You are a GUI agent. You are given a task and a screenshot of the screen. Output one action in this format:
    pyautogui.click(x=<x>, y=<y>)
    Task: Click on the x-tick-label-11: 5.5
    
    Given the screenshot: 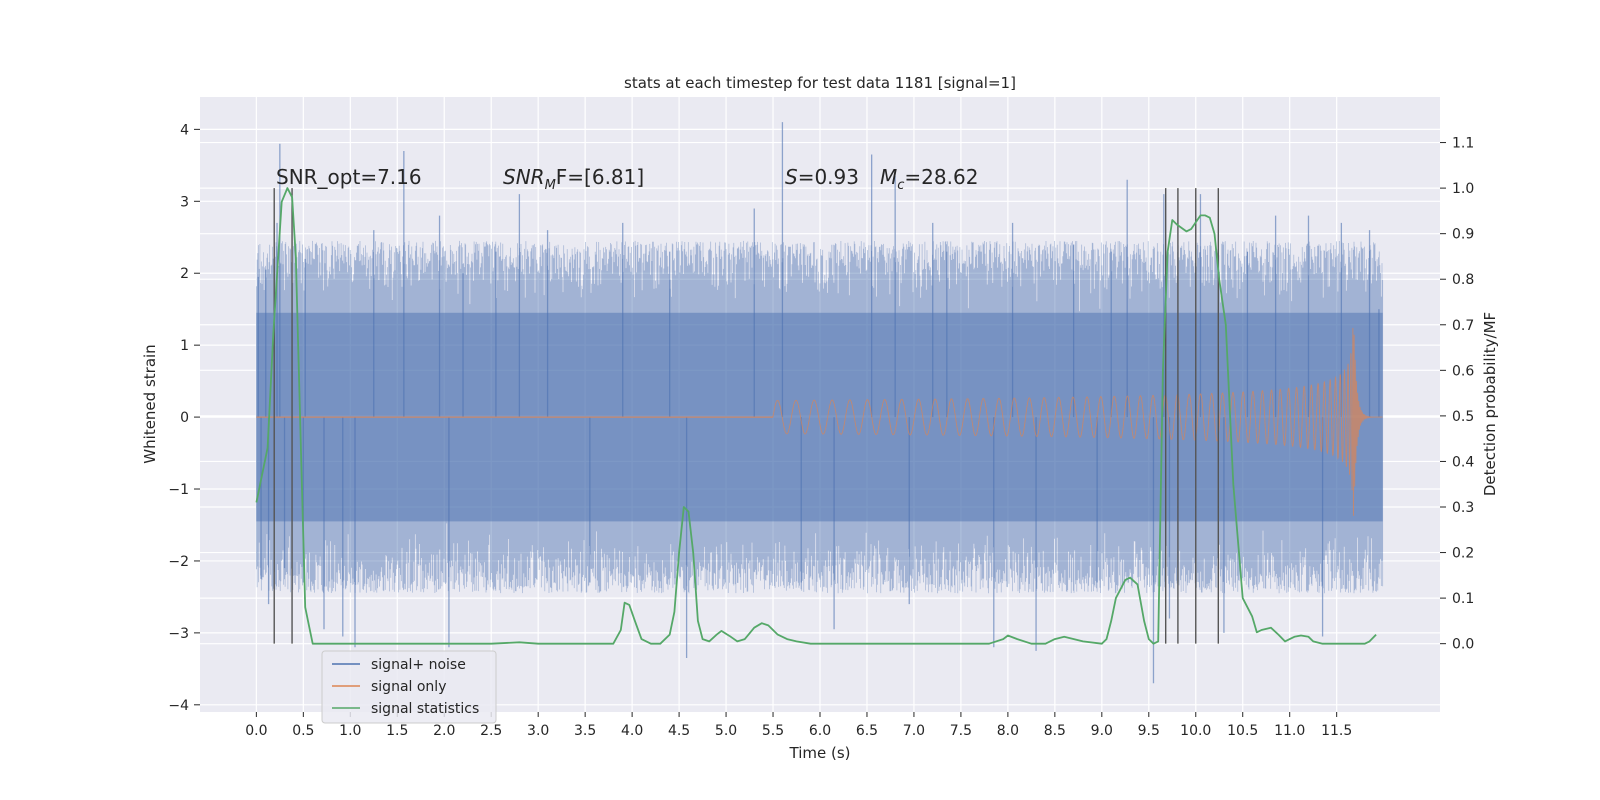 What is the action you would take?
    pyautogui.click(x=773, y=731)
    